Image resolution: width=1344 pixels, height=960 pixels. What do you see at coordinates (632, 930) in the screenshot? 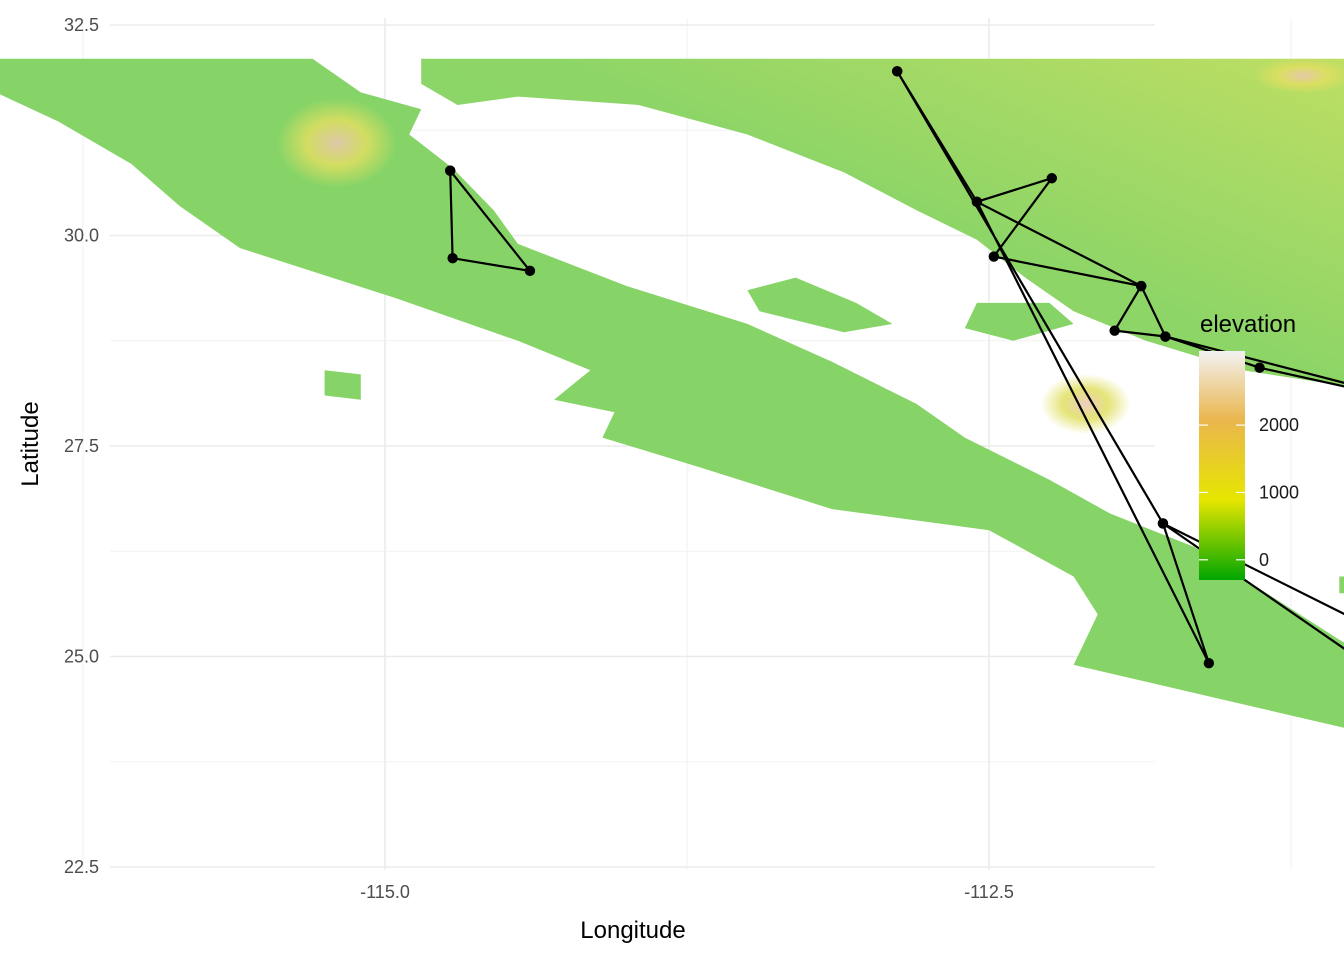
I see `x-axis-title: Longitude` at bounding box center [632, 930].